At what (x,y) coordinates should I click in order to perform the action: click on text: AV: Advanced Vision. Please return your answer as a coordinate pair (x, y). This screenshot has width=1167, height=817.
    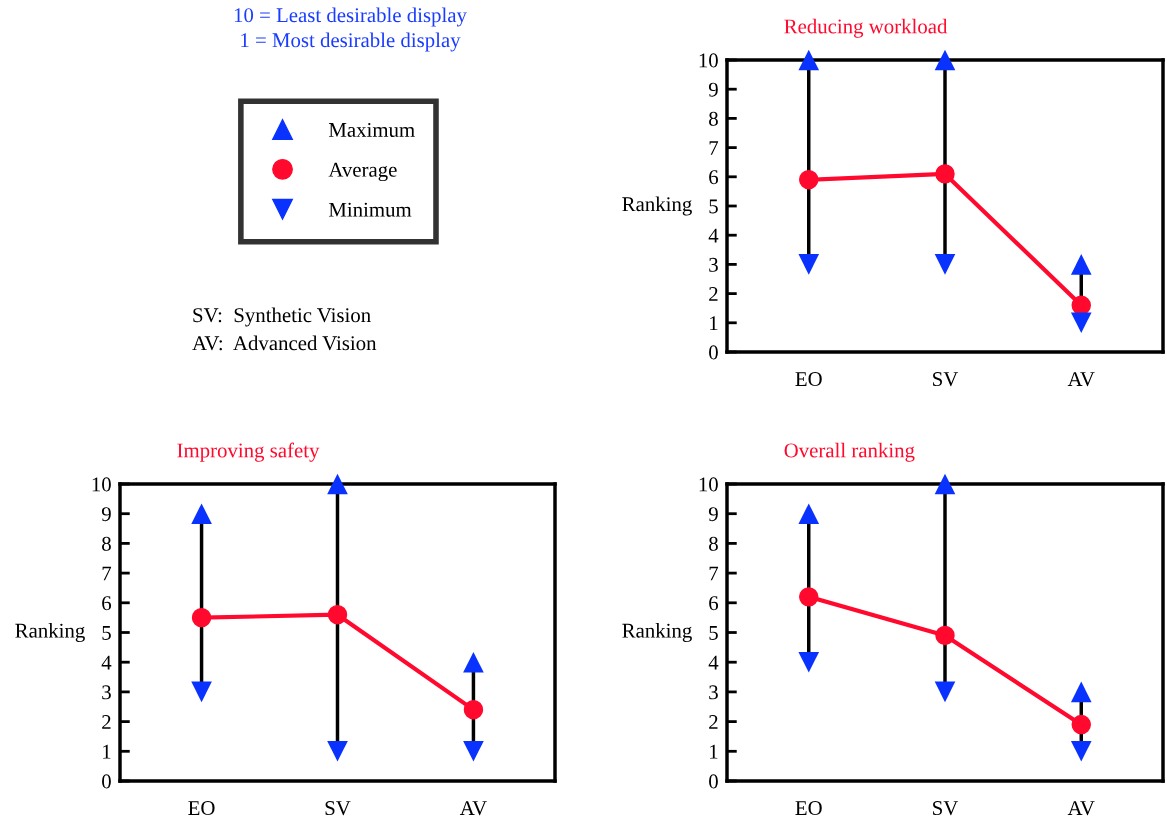
    Looking at the image, I should click on (284, 343).